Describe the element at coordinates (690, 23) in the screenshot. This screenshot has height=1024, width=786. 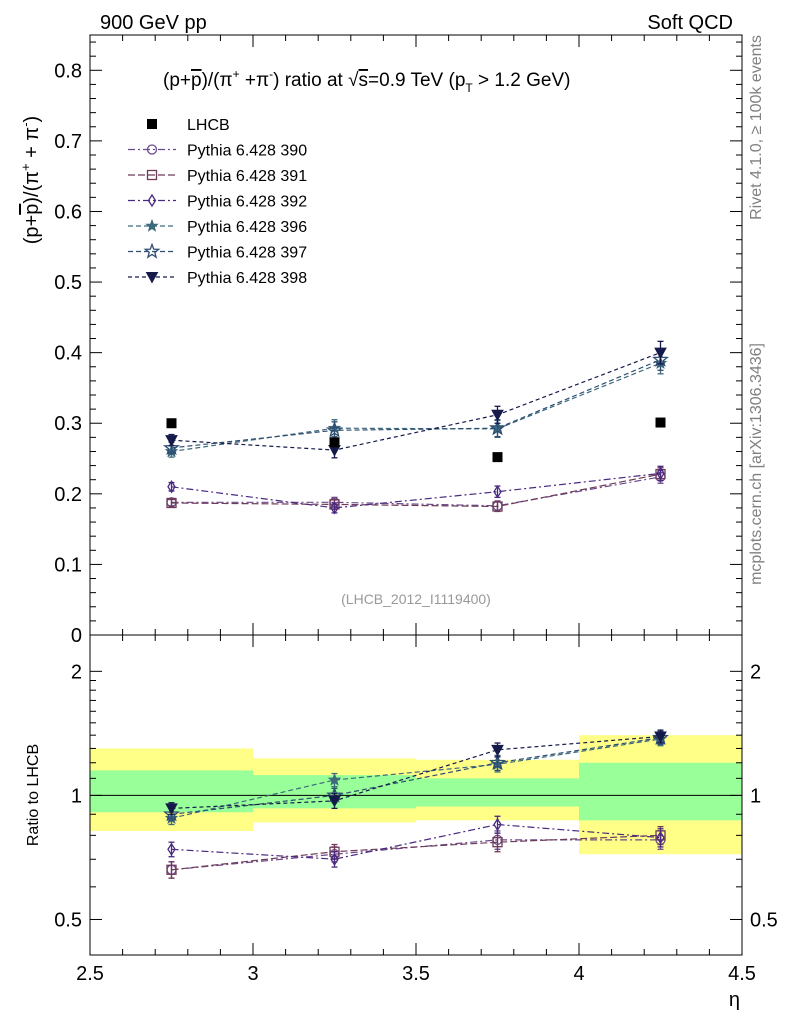
I see `header-right: Soft QCD` at that location.